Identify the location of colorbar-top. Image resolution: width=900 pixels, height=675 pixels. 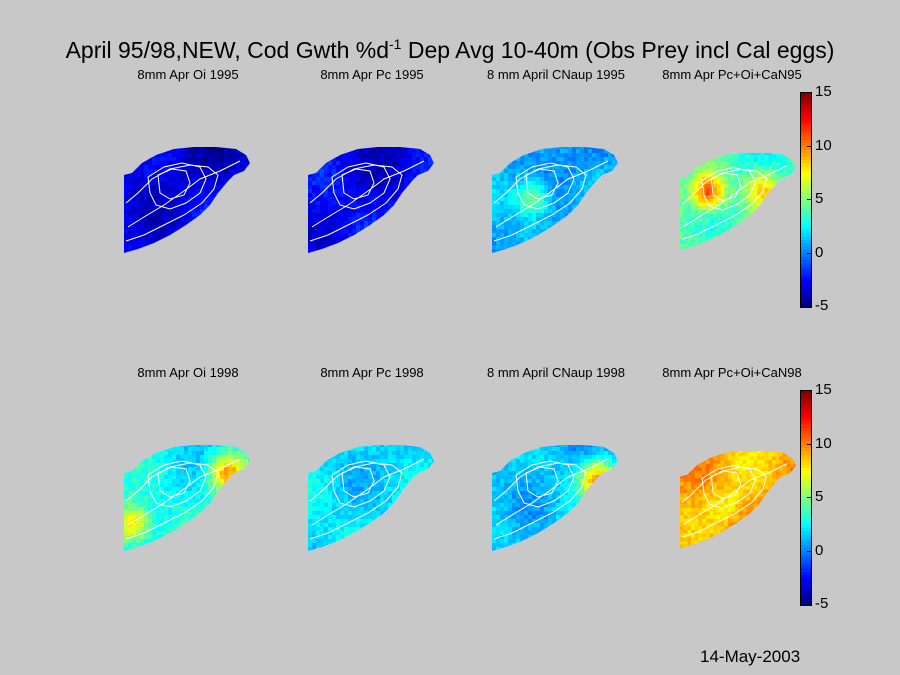
(806, 200).